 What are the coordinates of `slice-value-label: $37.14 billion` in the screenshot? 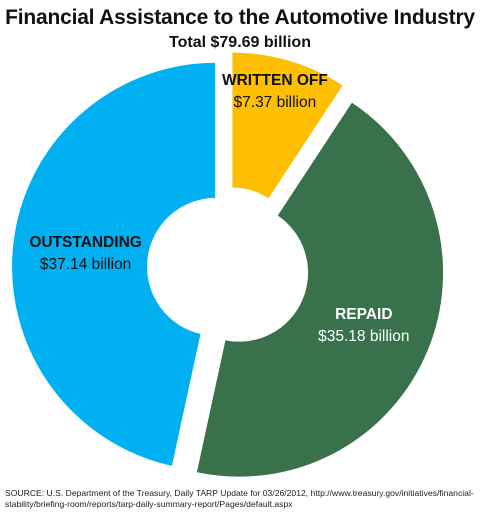 It's located at (85, 264).